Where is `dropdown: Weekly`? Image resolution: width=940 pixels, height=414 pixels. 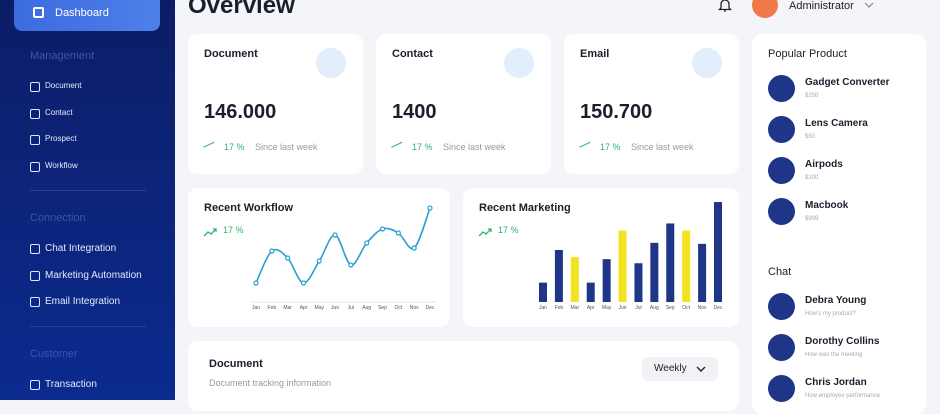 dropdown: Weekly is located at coordinates (680, 369).